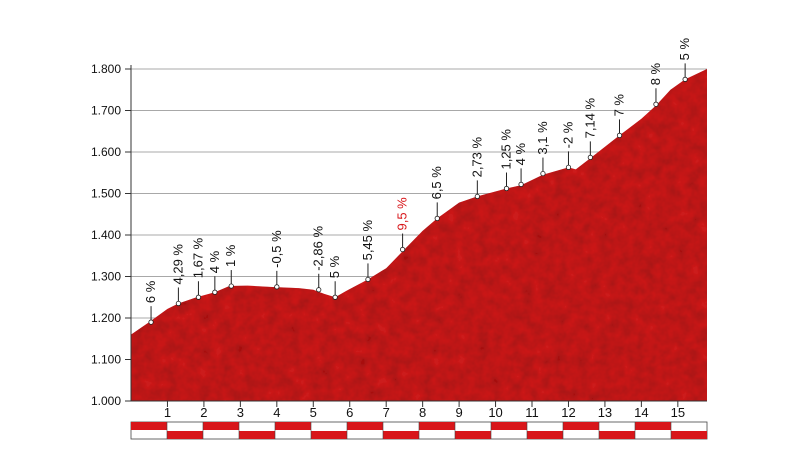 This screenshot has width=800, height=476. What do you see at coordinates (349, 412) in the screenshot?
I see `x-tick-label: 6` at bounding box center [349, 412].